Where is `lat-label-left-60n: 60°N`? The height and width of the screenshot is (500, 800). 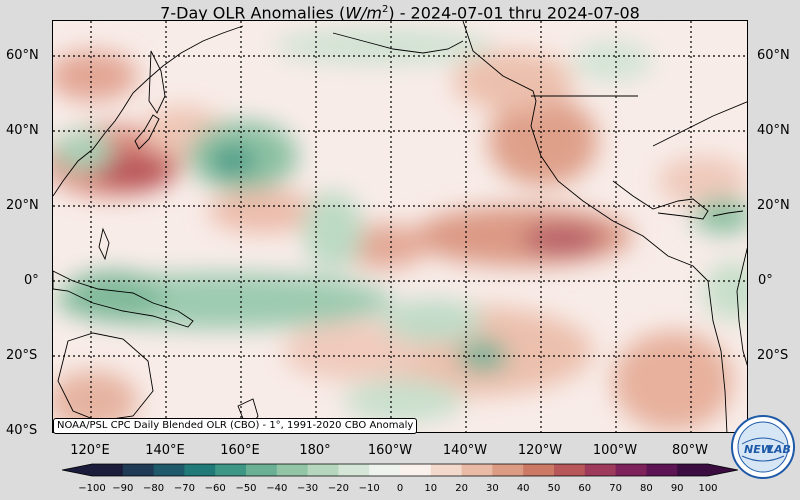 lat-label-left-60n: 60°N is located at coordinates (22, 55).